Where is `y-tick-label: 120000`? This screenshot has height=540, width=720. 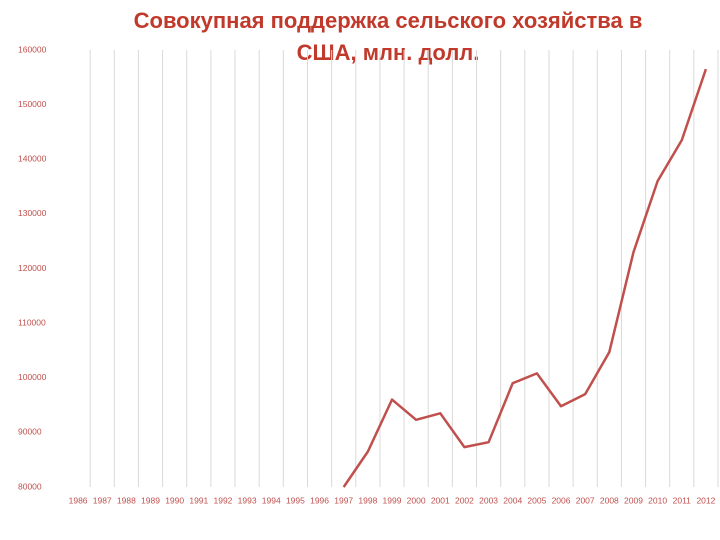 y-tick-label: 120000 is located at coordinates (32, 268).